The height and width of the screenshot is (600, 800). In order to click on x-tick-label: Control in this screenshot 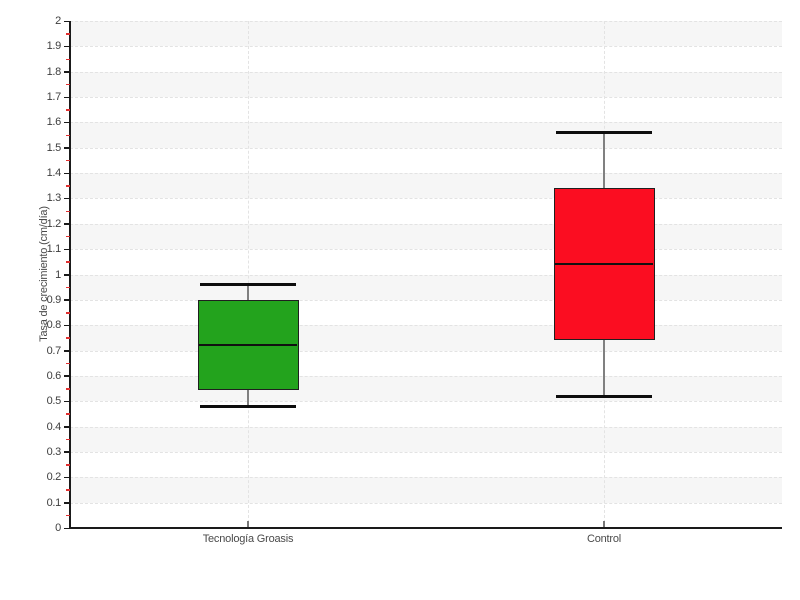, I will do `click(604, 539)`.